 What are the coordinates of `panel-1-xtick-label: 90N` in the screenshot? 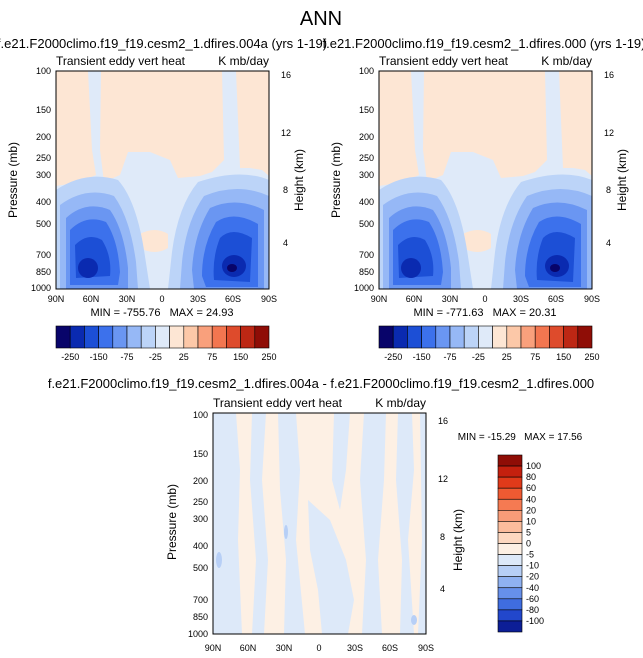 It's located at (56, 299).